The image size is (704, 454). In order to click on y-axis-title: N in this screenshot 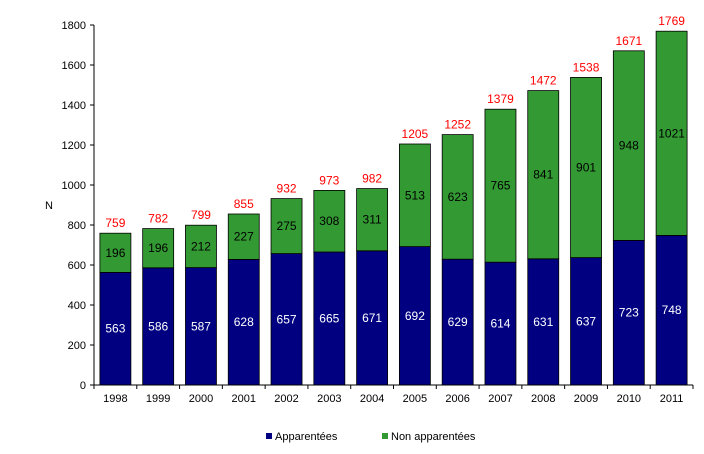, I will do `click(49, 206)`.